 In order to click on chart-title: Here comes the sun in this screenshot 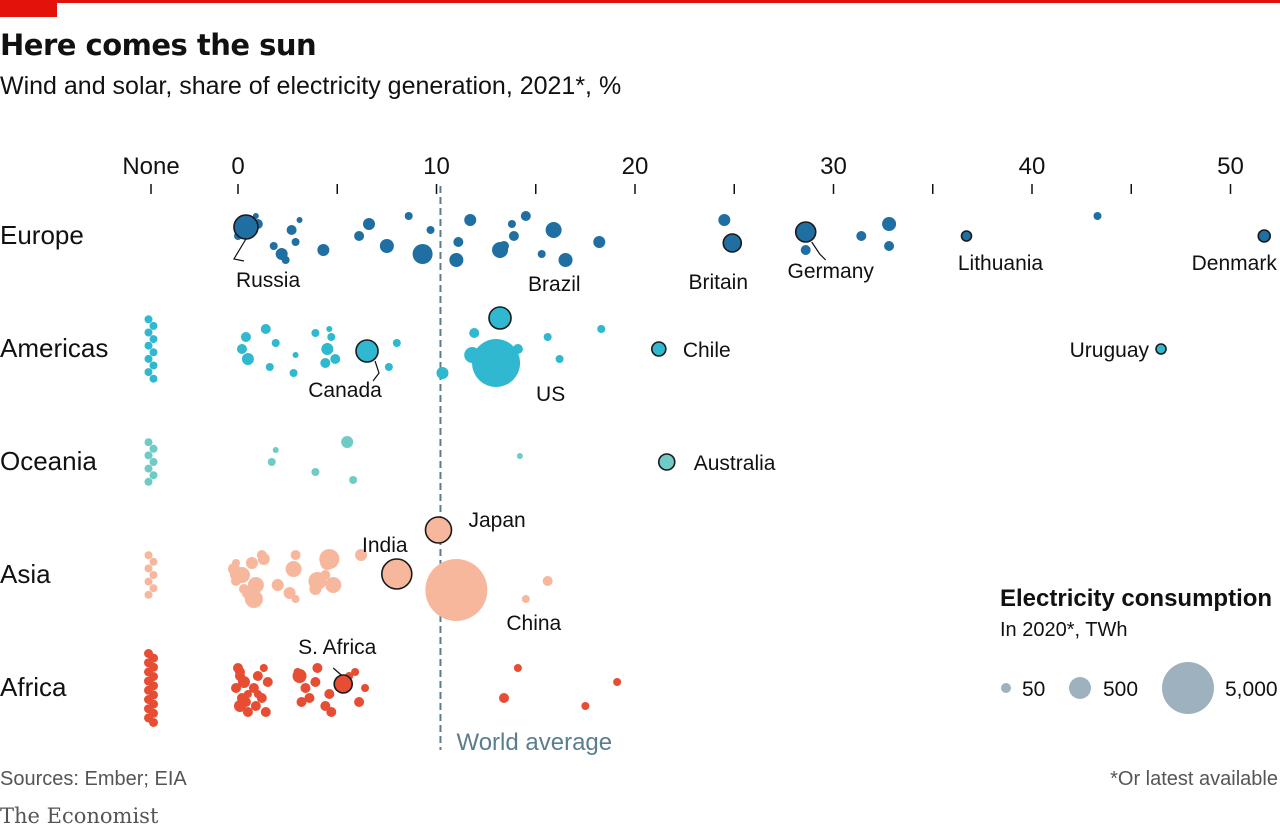, I will do `click(158, 45)`.